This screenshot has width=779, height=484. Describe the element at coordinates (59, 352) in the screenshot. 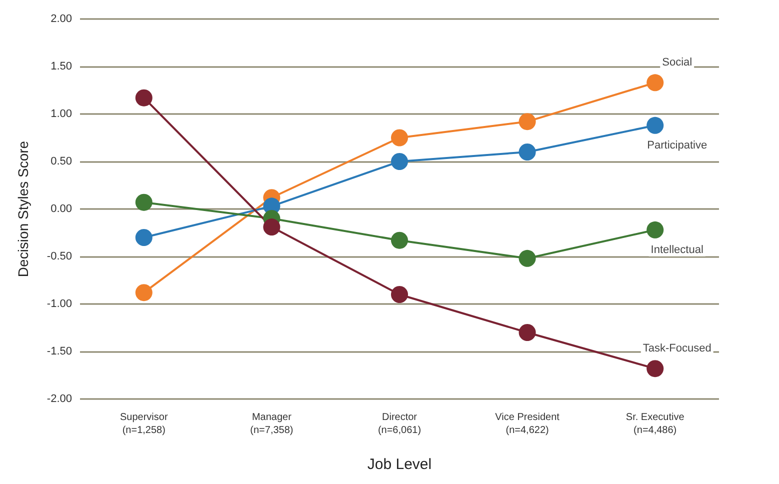

I see `y-tick-label: -1.50` at that location.